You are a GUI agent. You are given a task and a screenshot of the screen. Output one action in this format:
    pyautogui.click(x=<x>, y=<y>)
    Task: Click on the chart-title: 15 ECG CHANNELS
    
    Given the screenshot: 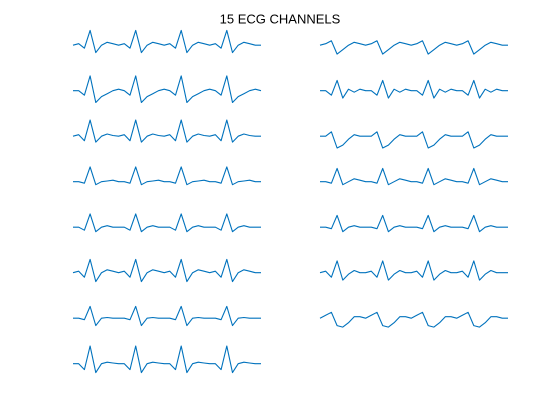 What is the action you would take?
    pyautogui.click(x=280, y=18)
    